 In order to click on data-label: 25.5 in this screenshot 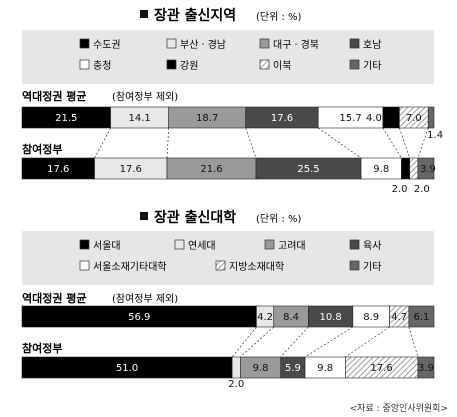, I will do `click(308, 169)`.